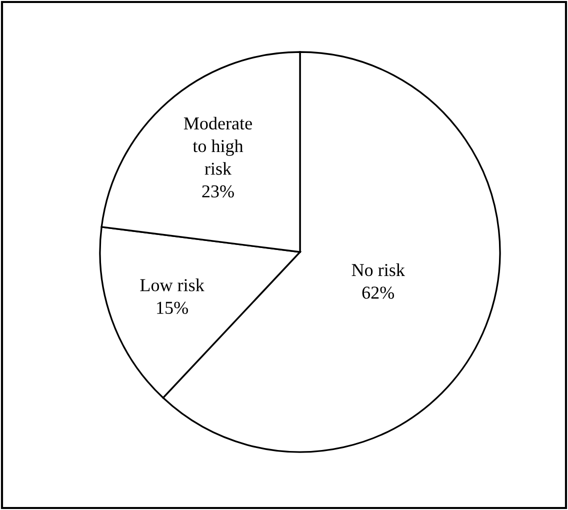 The image size is (568, 510). What do you see at coordinates (218, 145) in the screenshot?
I see `slice-label: Moderate to high risk` at bounding box center [218, 145].